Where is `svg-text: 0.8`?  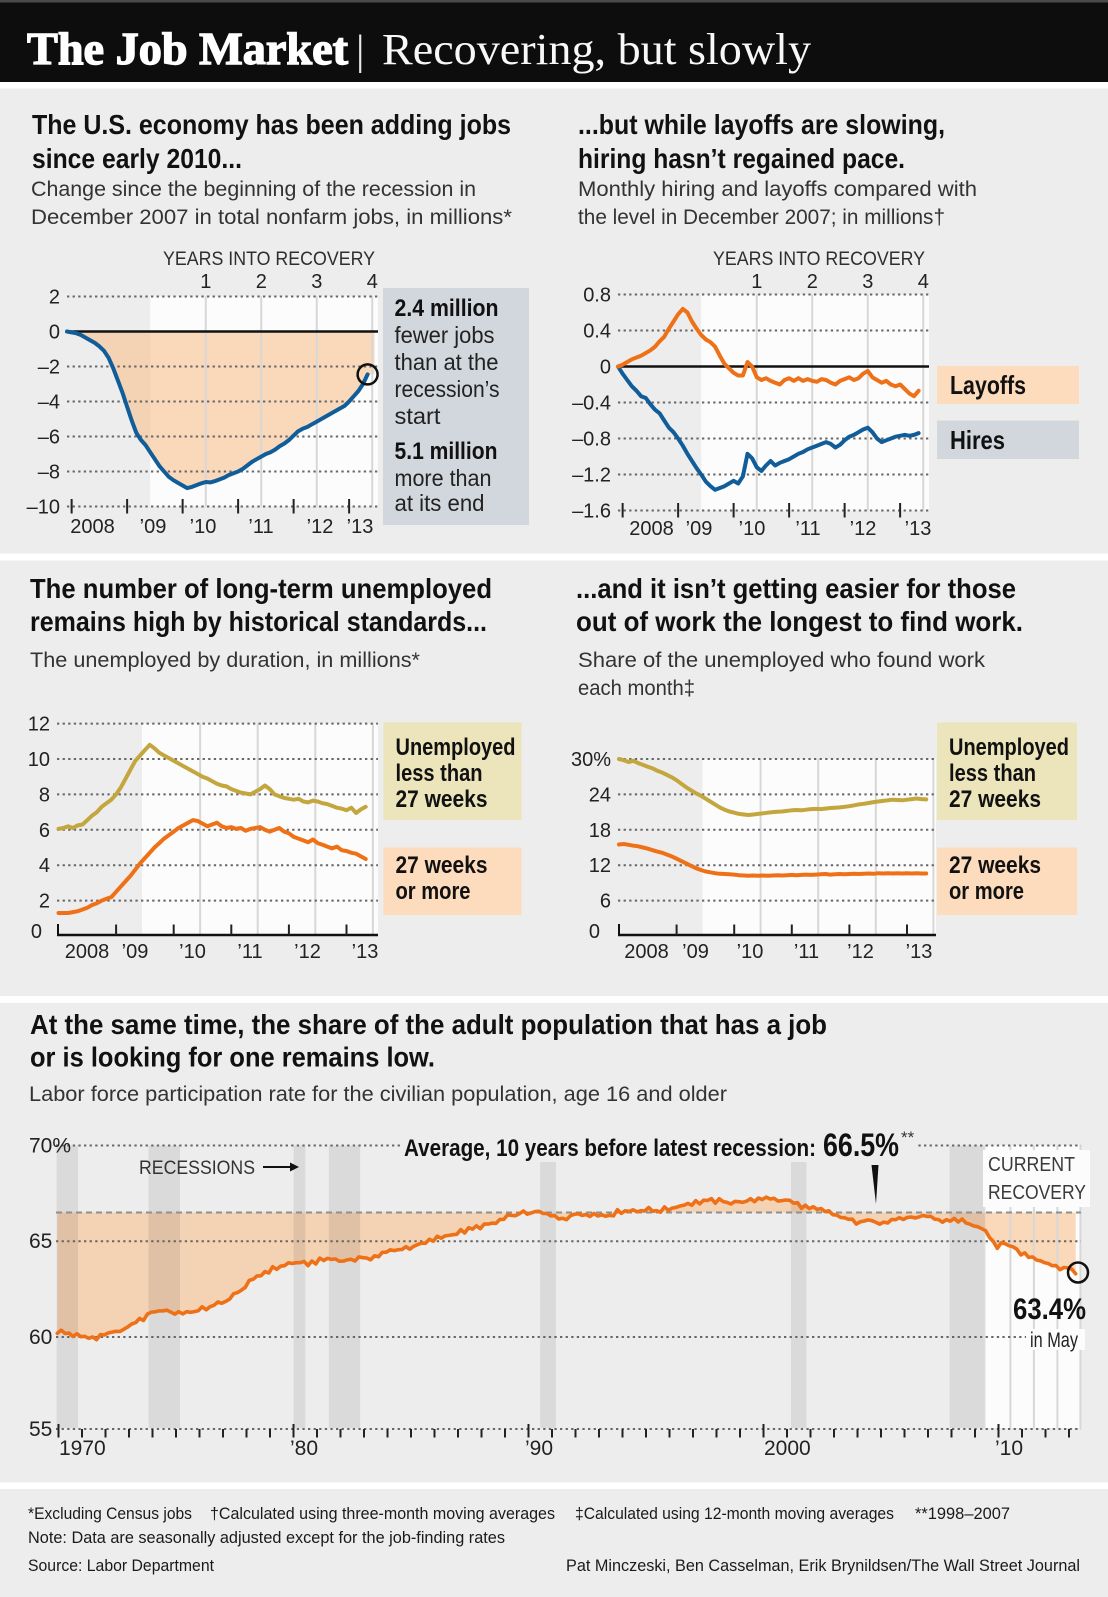
svg-text: 0.8 is located at coordinates (597, 296).